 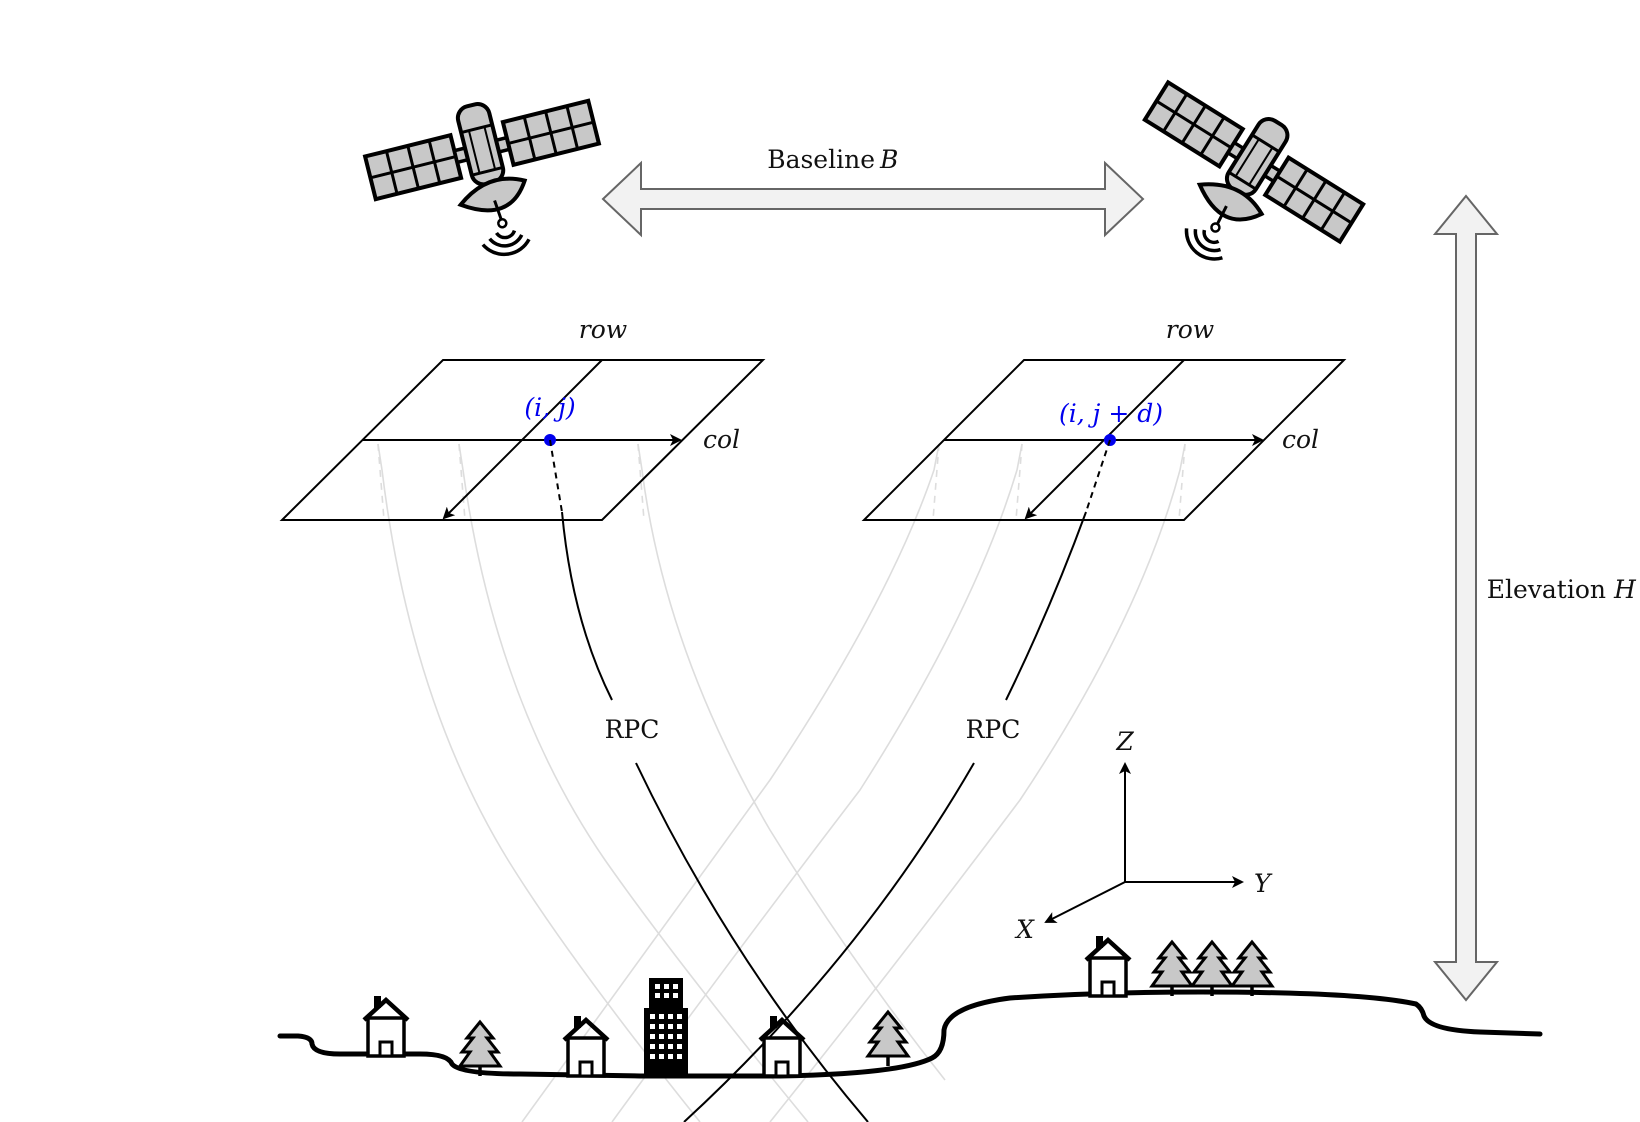 What do you see at coordinates (1263, 883) in the screenshot?
I see `axis-y-label: Y` at bounding box center [1263, 883].